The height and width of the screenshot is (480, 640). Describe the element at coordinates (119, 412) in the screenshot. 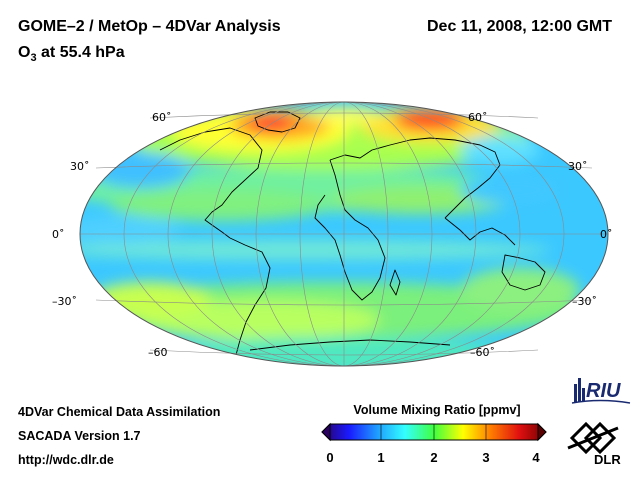

I see `footer-line-1: 4DVar Chemical Data Assimilation` at that location.